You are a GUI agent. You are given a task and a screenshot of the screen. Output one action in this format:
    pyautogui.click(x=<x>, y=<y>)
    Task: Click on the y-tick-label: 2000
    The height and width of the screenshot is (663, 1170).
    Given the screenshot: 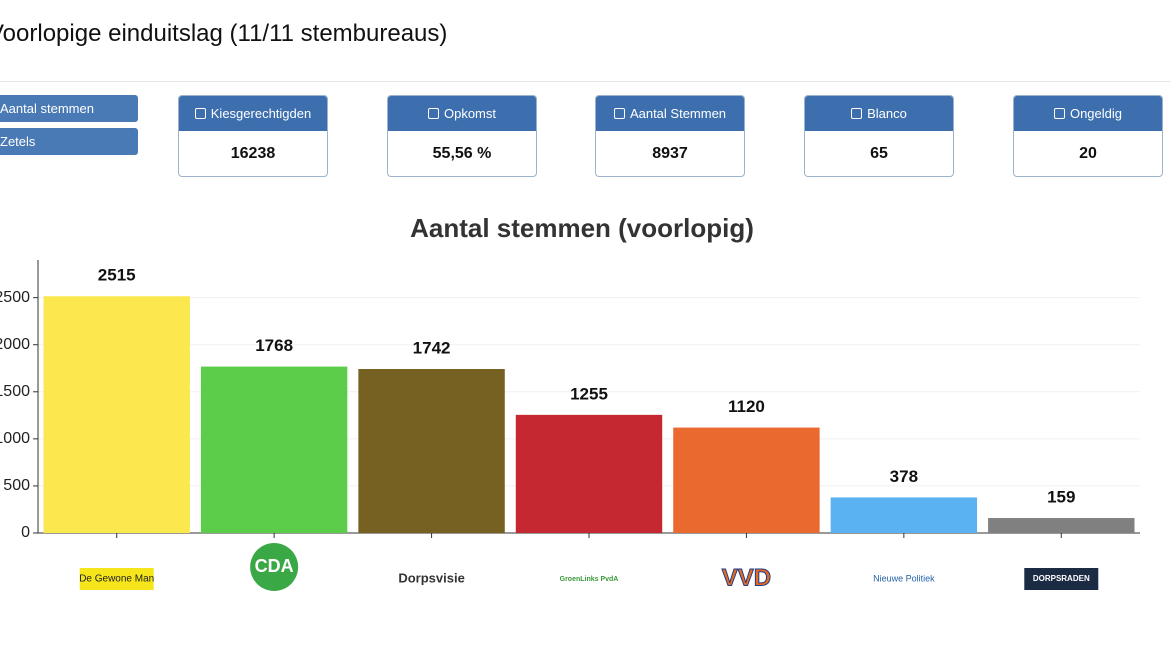 What is the action you would take?
    pyautogui.click(x=15, y=344)
    